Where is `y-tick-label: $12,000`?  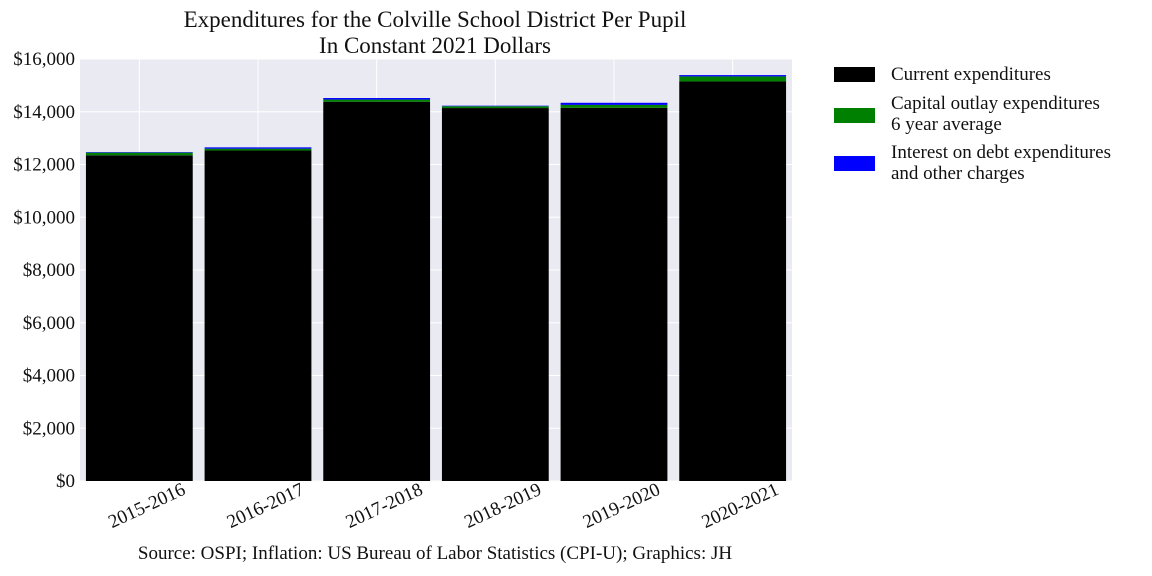 y-tick-label: $12,000 is located at coordinates (44, 165).